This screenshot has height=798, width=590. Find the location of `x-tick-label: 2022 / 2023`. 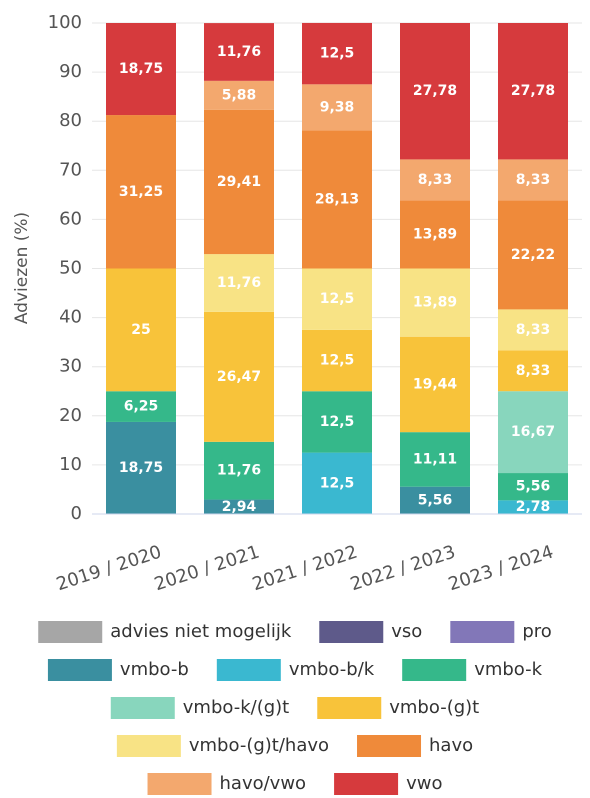

x-tick-label: 2022 / 2023 is located at coordinates (403, 569).